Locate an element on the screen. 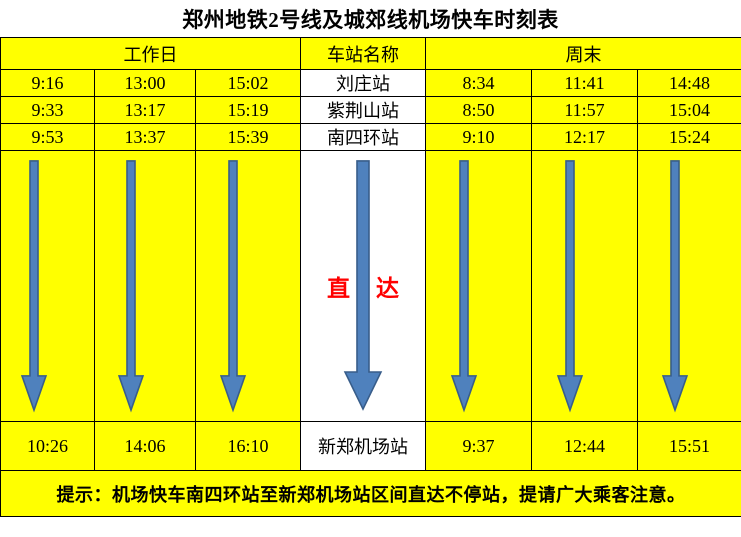 Image resolution: width=741 pixels, height=537 pixels. weekend-time: 14:48 is located at coordinates (689, 83).